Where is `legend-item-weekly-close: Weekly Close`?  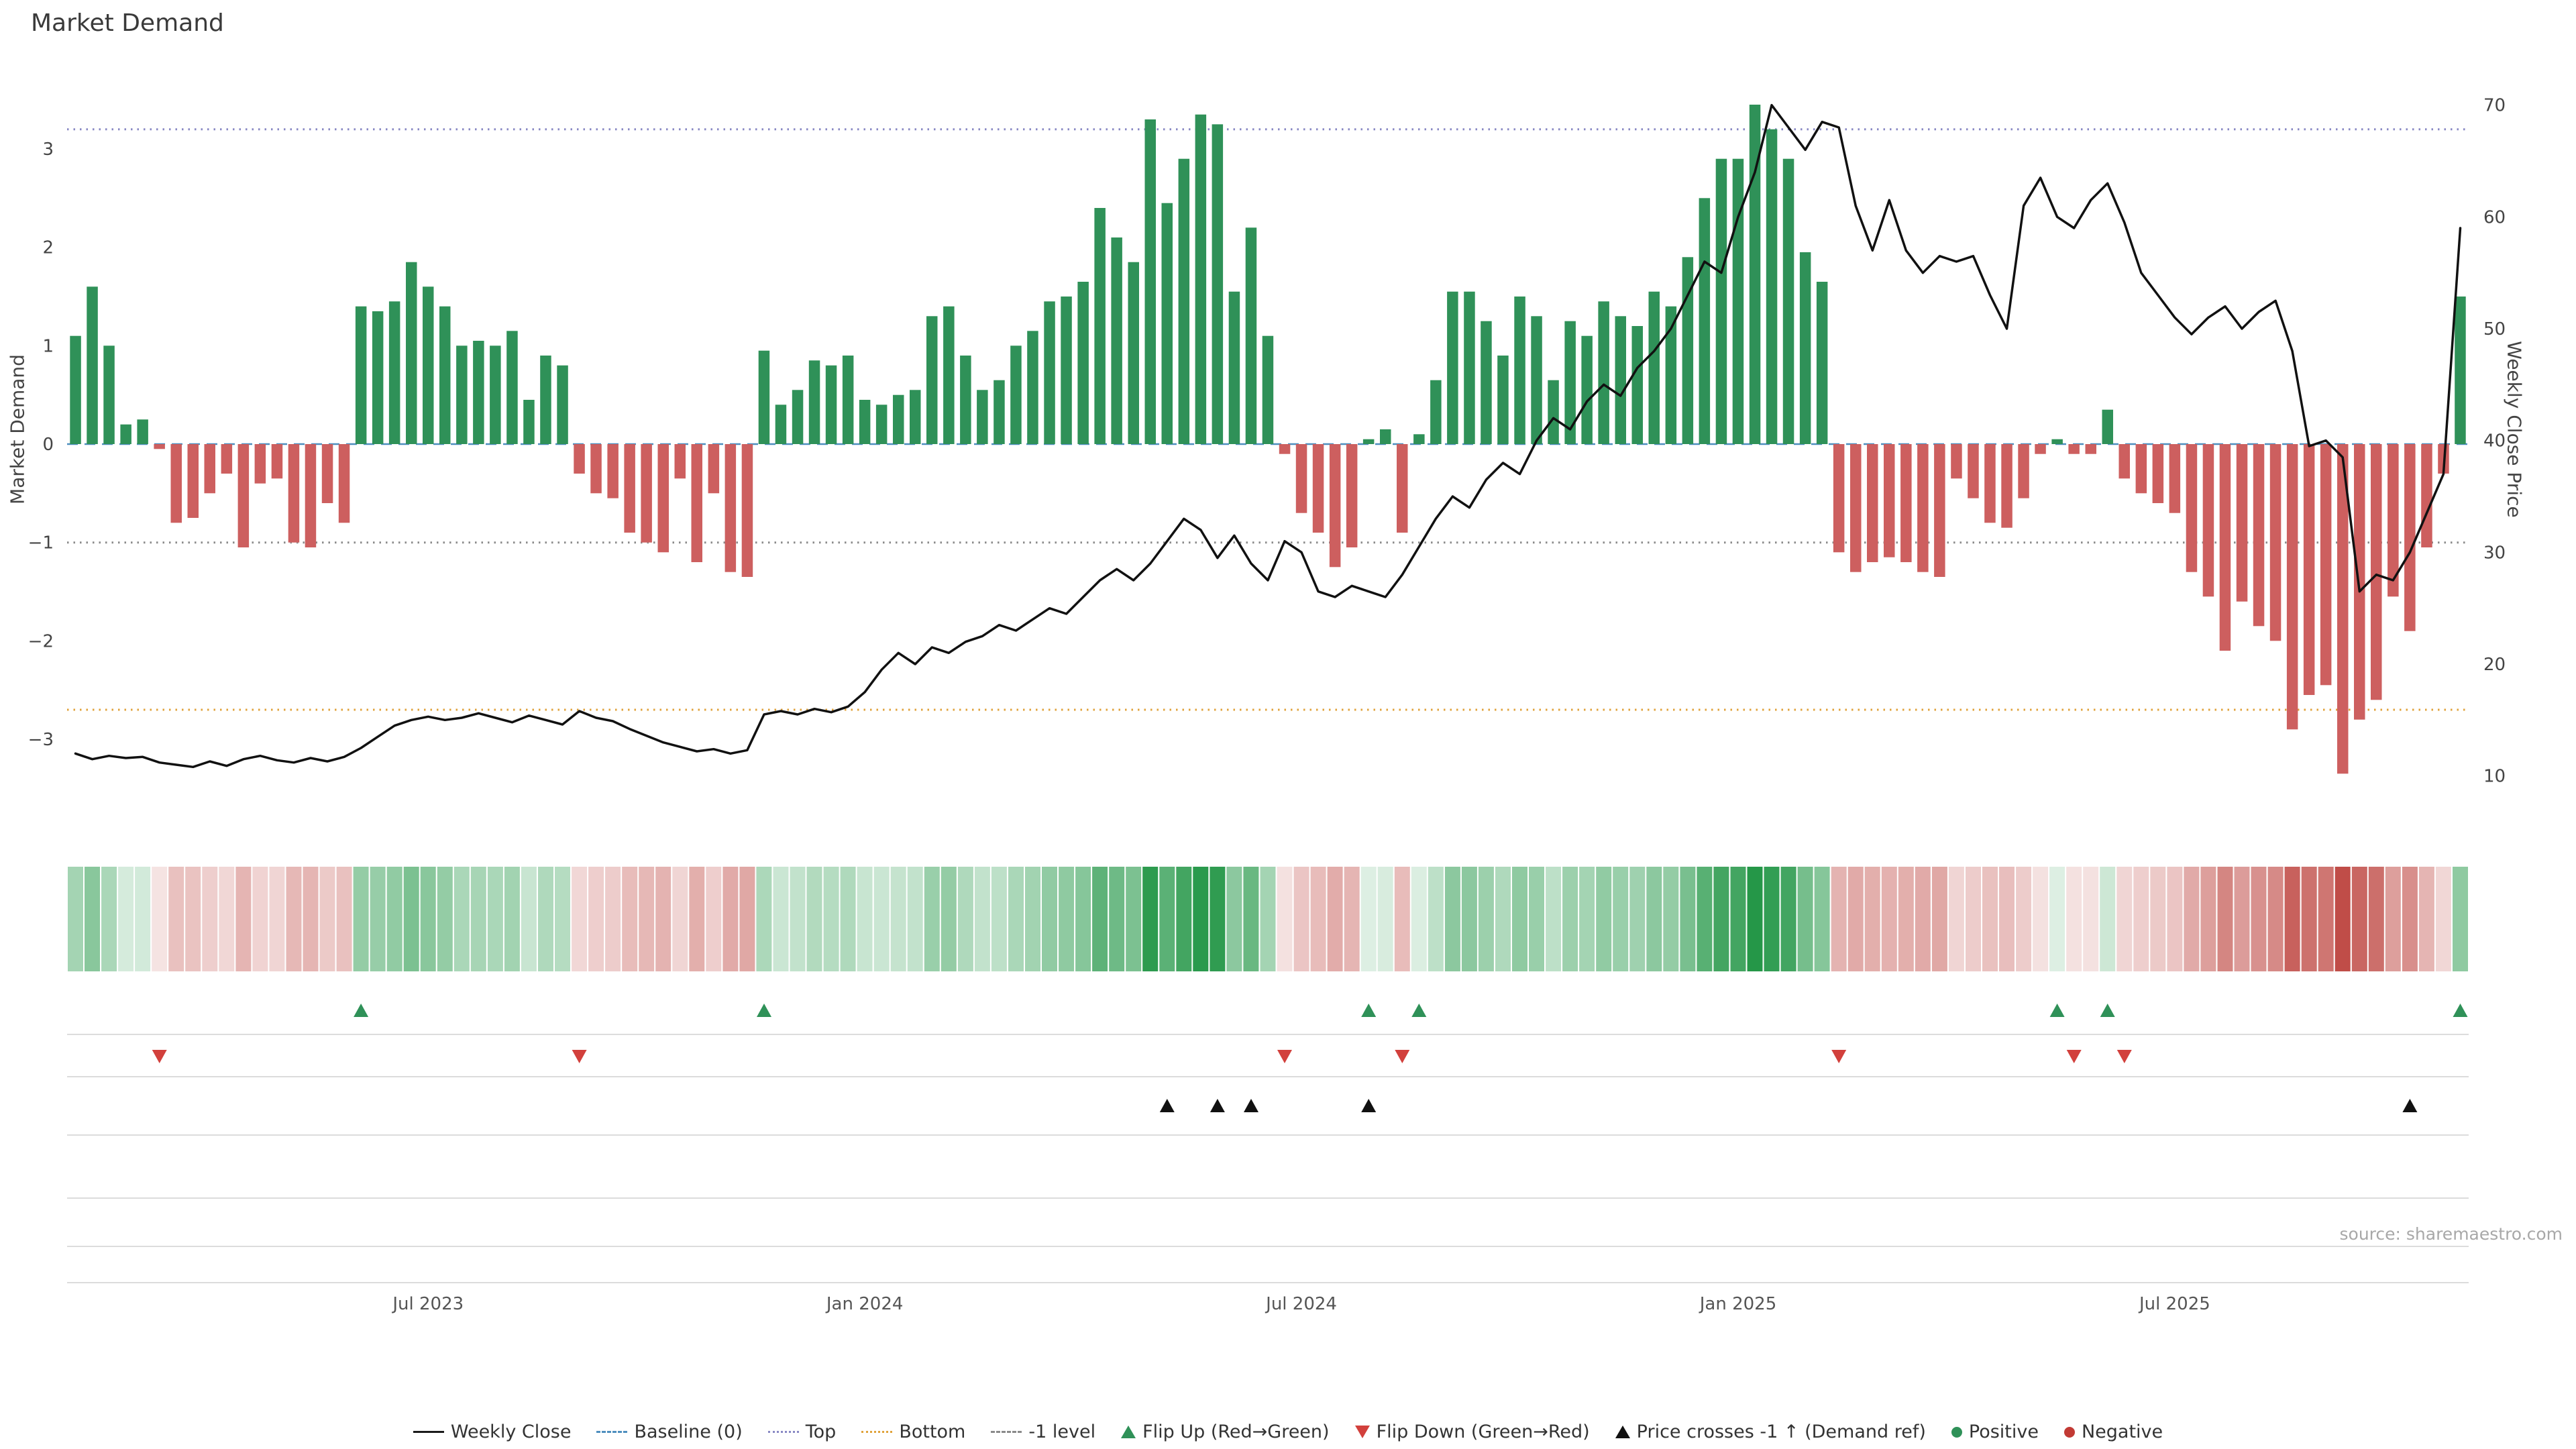
legend-item-weekly-close: Weekly Close is located at coordinates (492, 1431).